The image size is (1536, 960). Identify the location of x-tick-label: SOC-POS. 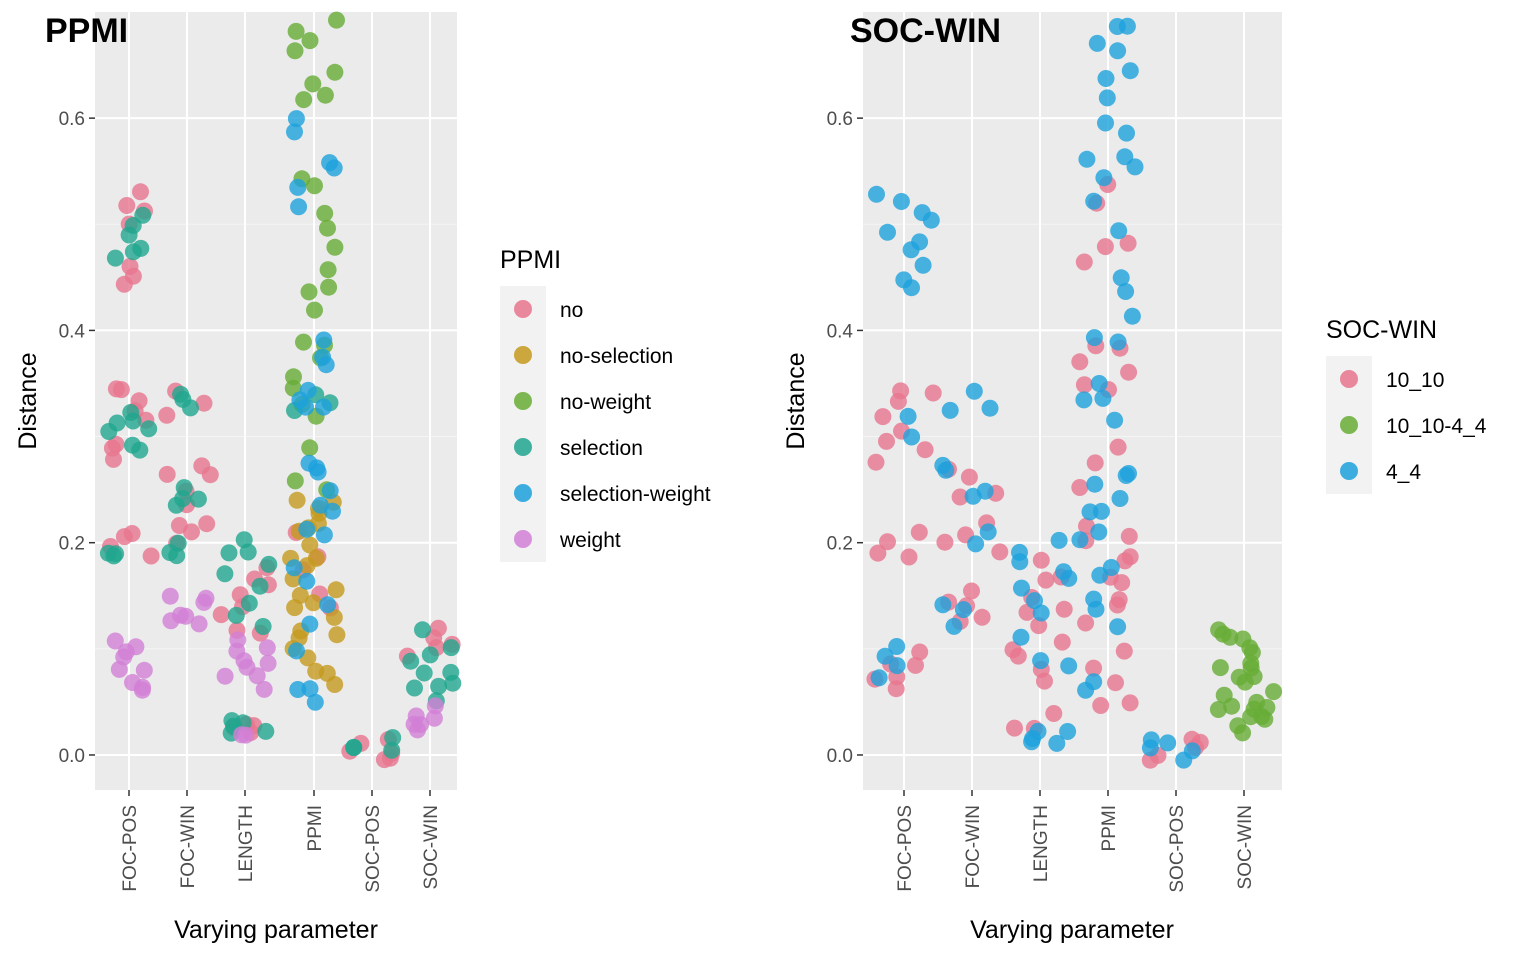
(373, 849).